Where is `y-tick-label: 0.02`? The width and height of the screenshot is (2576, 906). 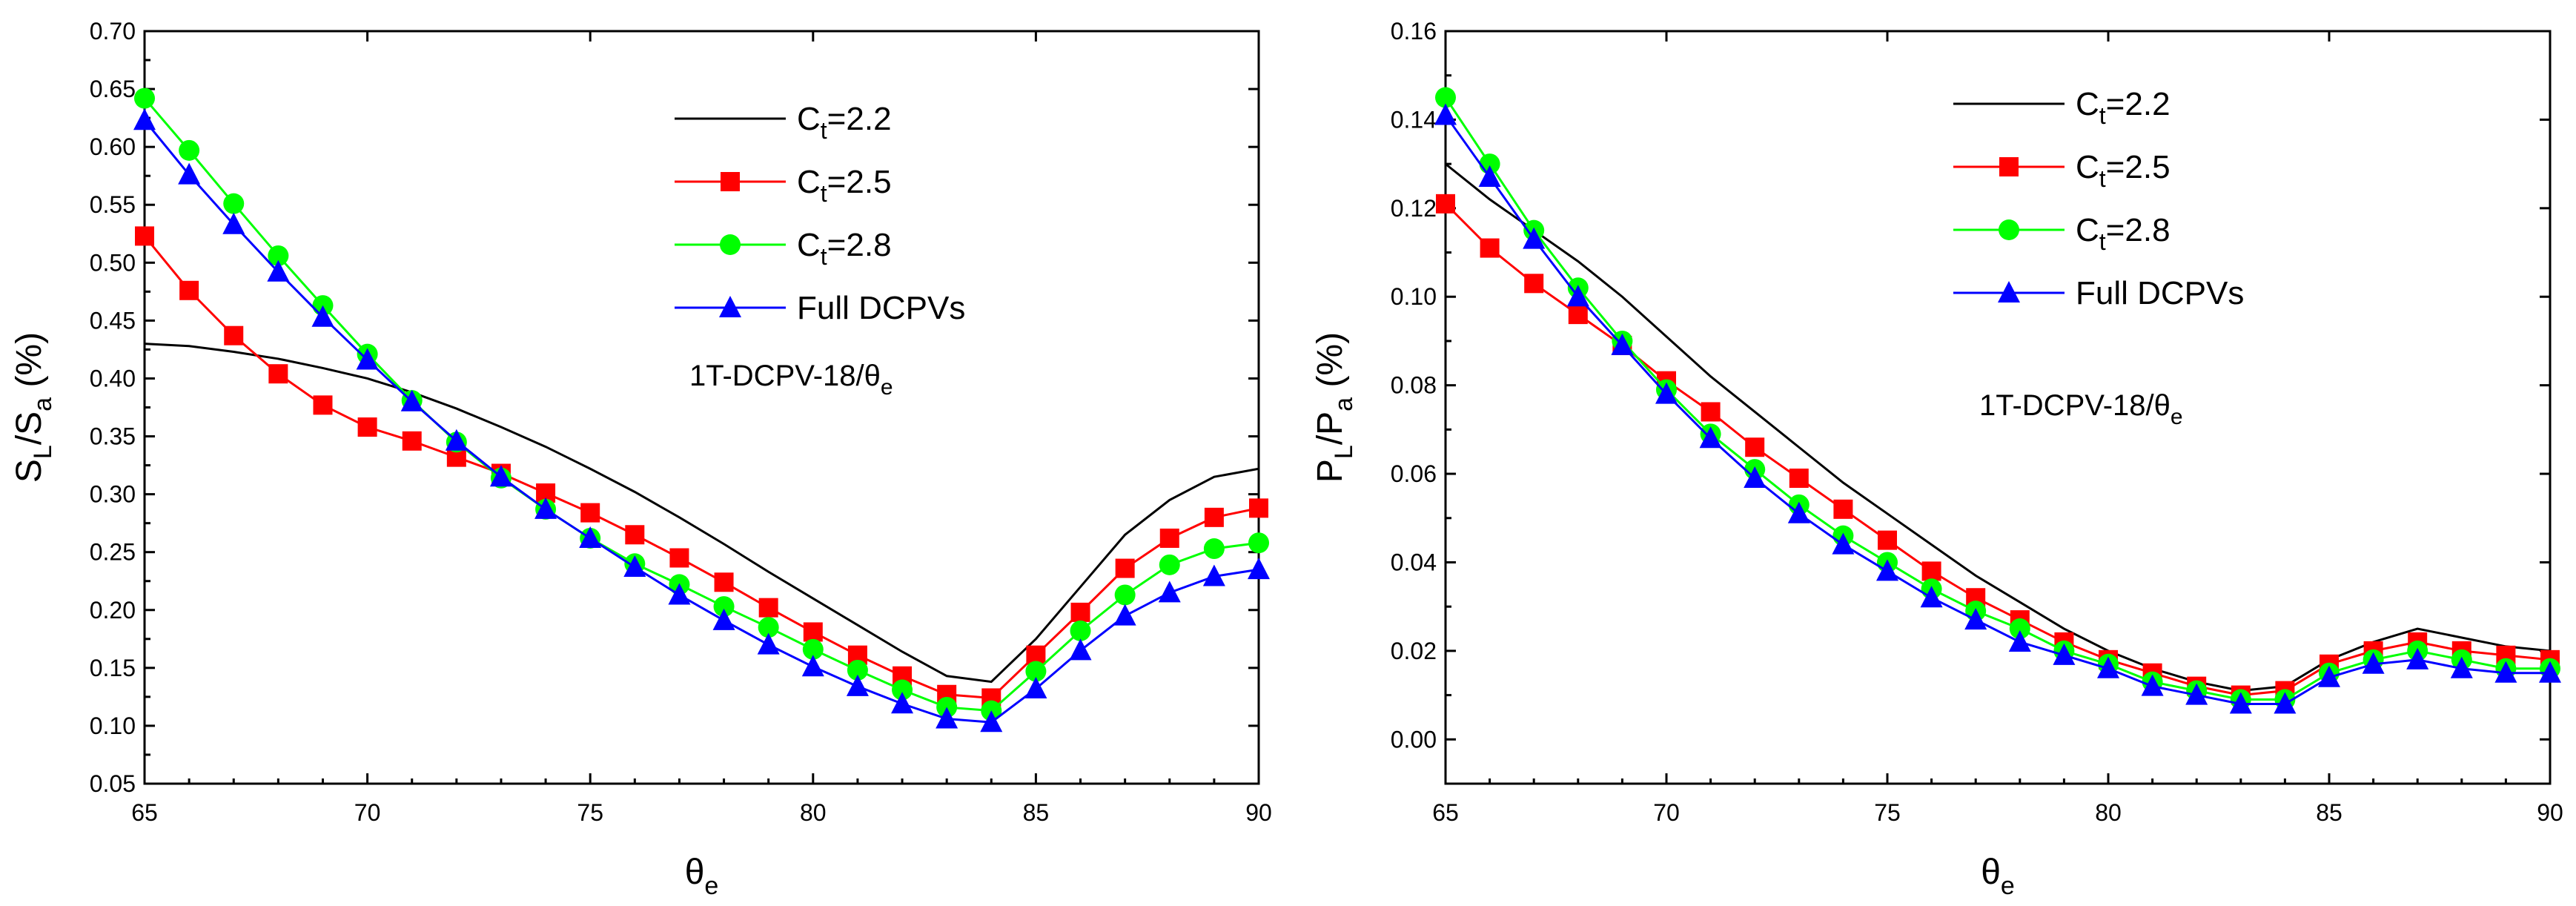
y-tick-label: 0.02 is located at coordinates (1414, 651).